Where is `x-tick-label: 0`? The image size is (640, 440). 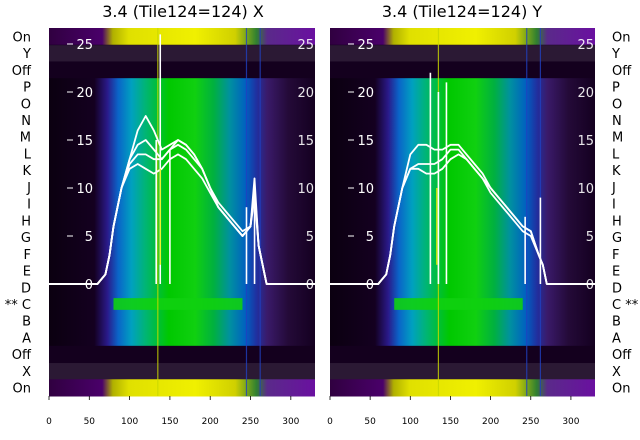
x-tick-label: 0 is located at coordinates (330, 422).